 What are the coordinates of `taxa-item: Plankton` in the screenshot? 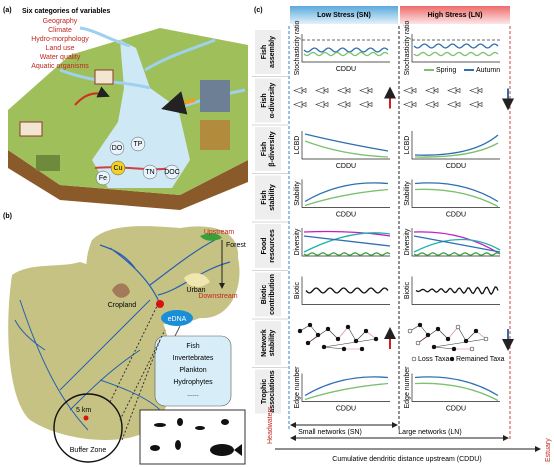 It's located at (192, 370).